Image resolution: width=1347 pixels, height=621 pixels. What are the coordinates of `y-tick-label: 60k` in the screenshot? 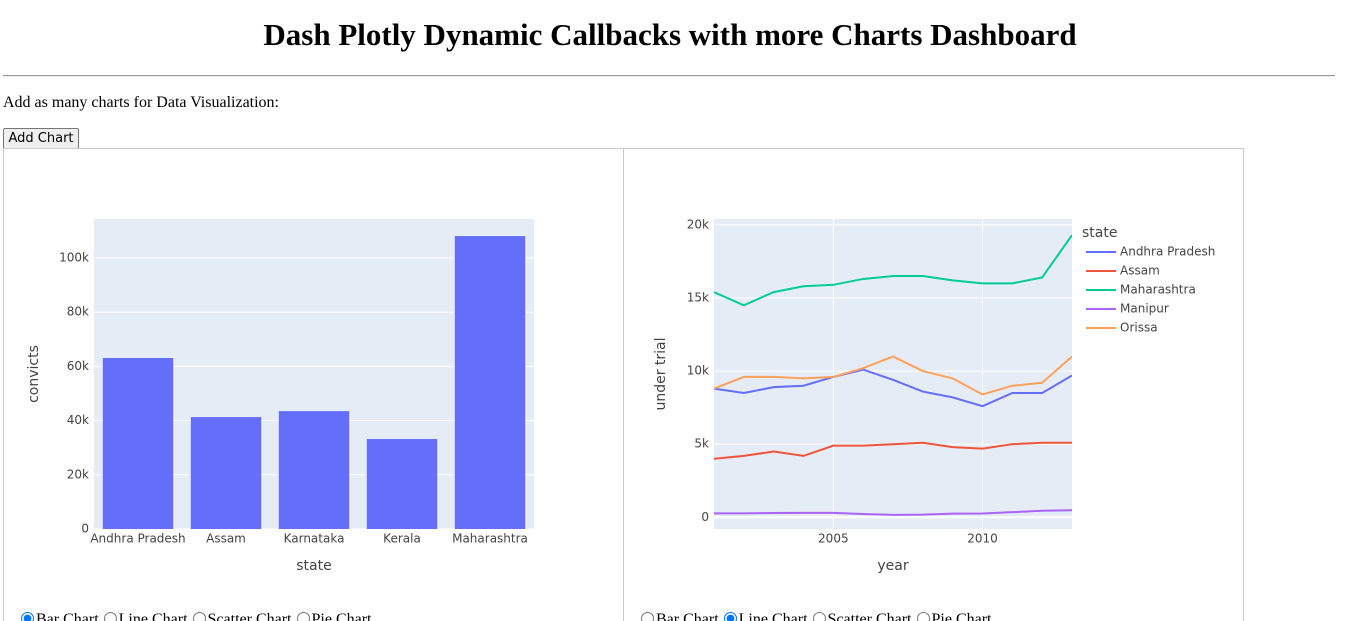 It's located at (78, 366).